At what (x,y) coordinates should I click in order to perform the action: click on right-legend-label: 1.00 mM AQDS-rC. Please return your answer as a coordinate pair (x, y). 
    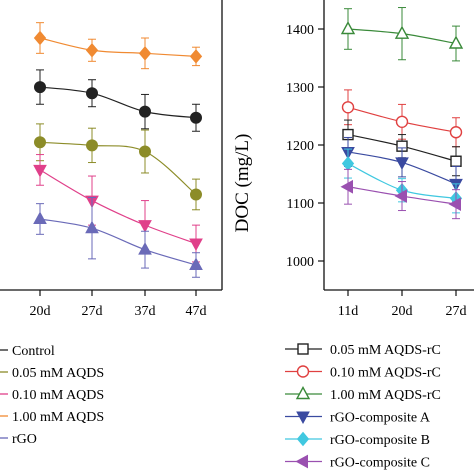
    Looking at the image, I should click on (385, 395).